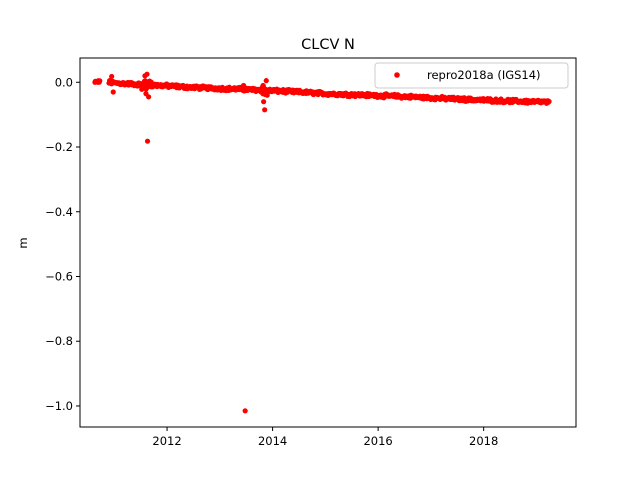 Image resolution: width=640 pixels, height=480 pixels. I want to click on y-axis: 0.0 −0.2 −0.4 −0.6 −0.8 −1.0, so click(62, 244).